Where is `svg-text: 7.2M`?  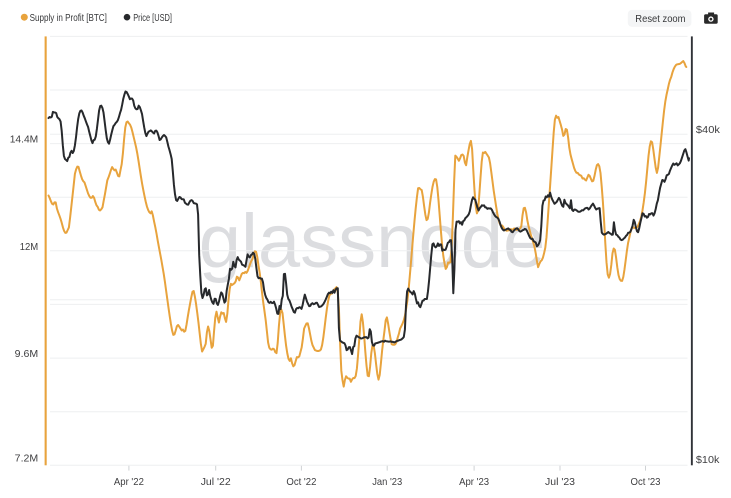
svg-text: 7.2M is located at coordinates (27, 459).